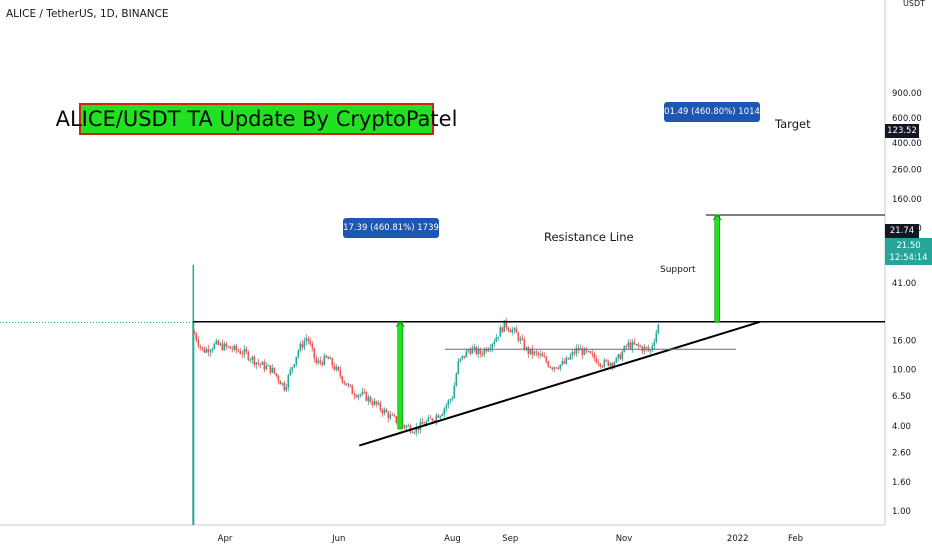 The width and height of the screenshot is (932, 550). What do you see at coordinates (908, 257) in the screenshot?
I see `bar-countdown: 12:54:14` at bounding box center [908, 257].